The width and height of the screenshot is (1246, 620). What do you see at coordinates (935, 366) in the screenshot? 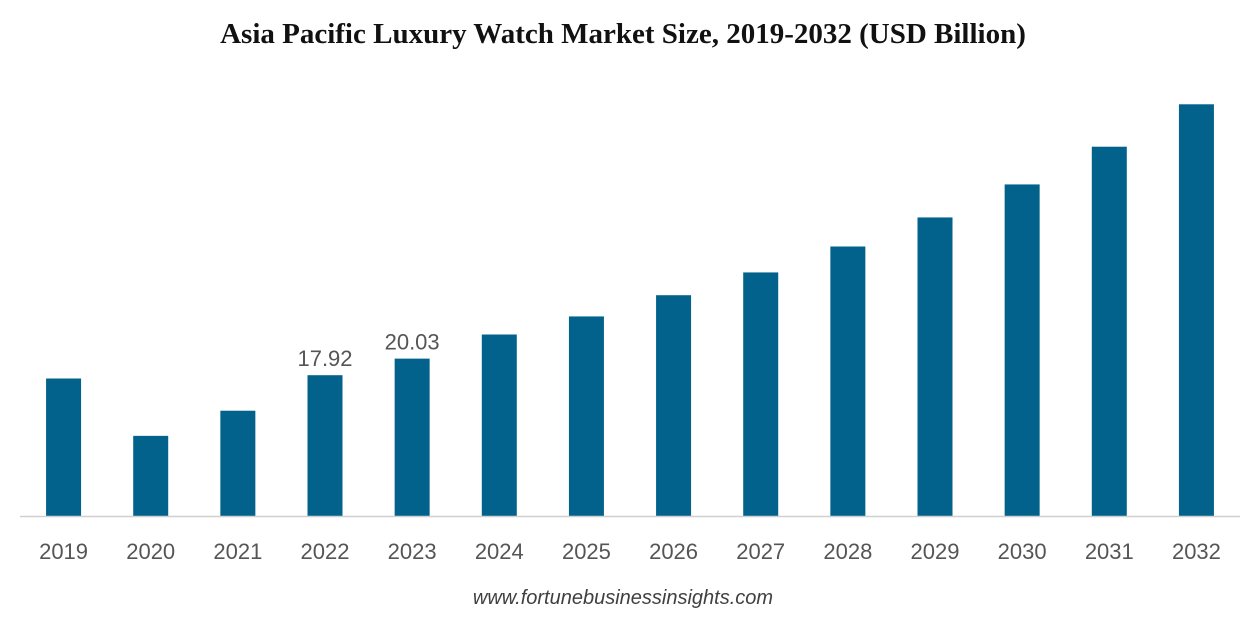
I see `bar-2029` at bounding box center [935, 366].